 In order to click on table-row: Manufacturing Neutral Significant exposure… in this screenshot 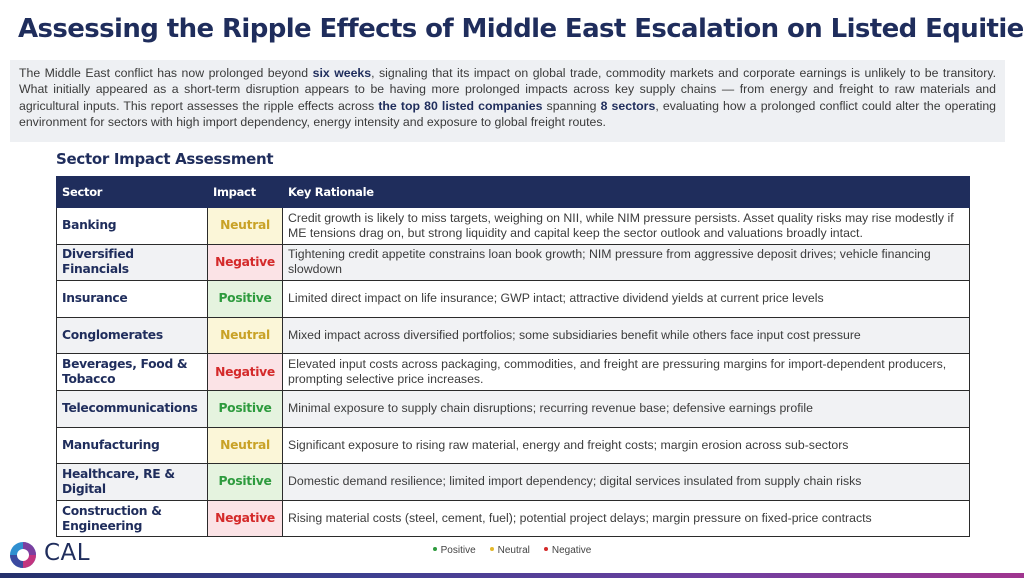, I will do `click(513, 445)`.